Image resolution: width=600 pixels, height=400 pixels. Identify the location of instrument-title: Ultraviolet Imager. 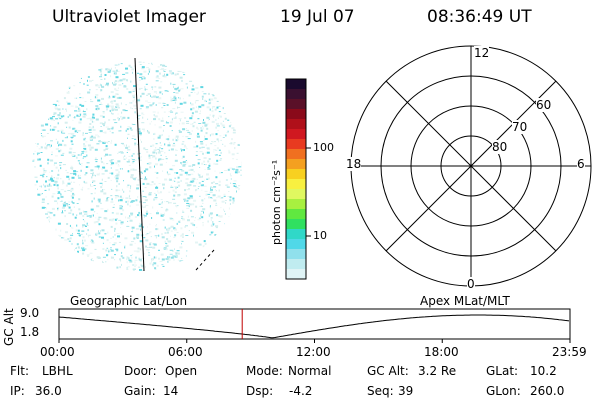
(129, 17).